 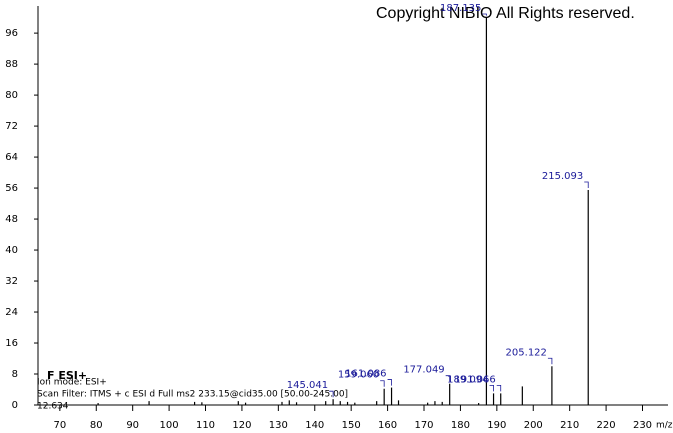 I want to click on y-tick-label: 72, so click(x=11, y=126).